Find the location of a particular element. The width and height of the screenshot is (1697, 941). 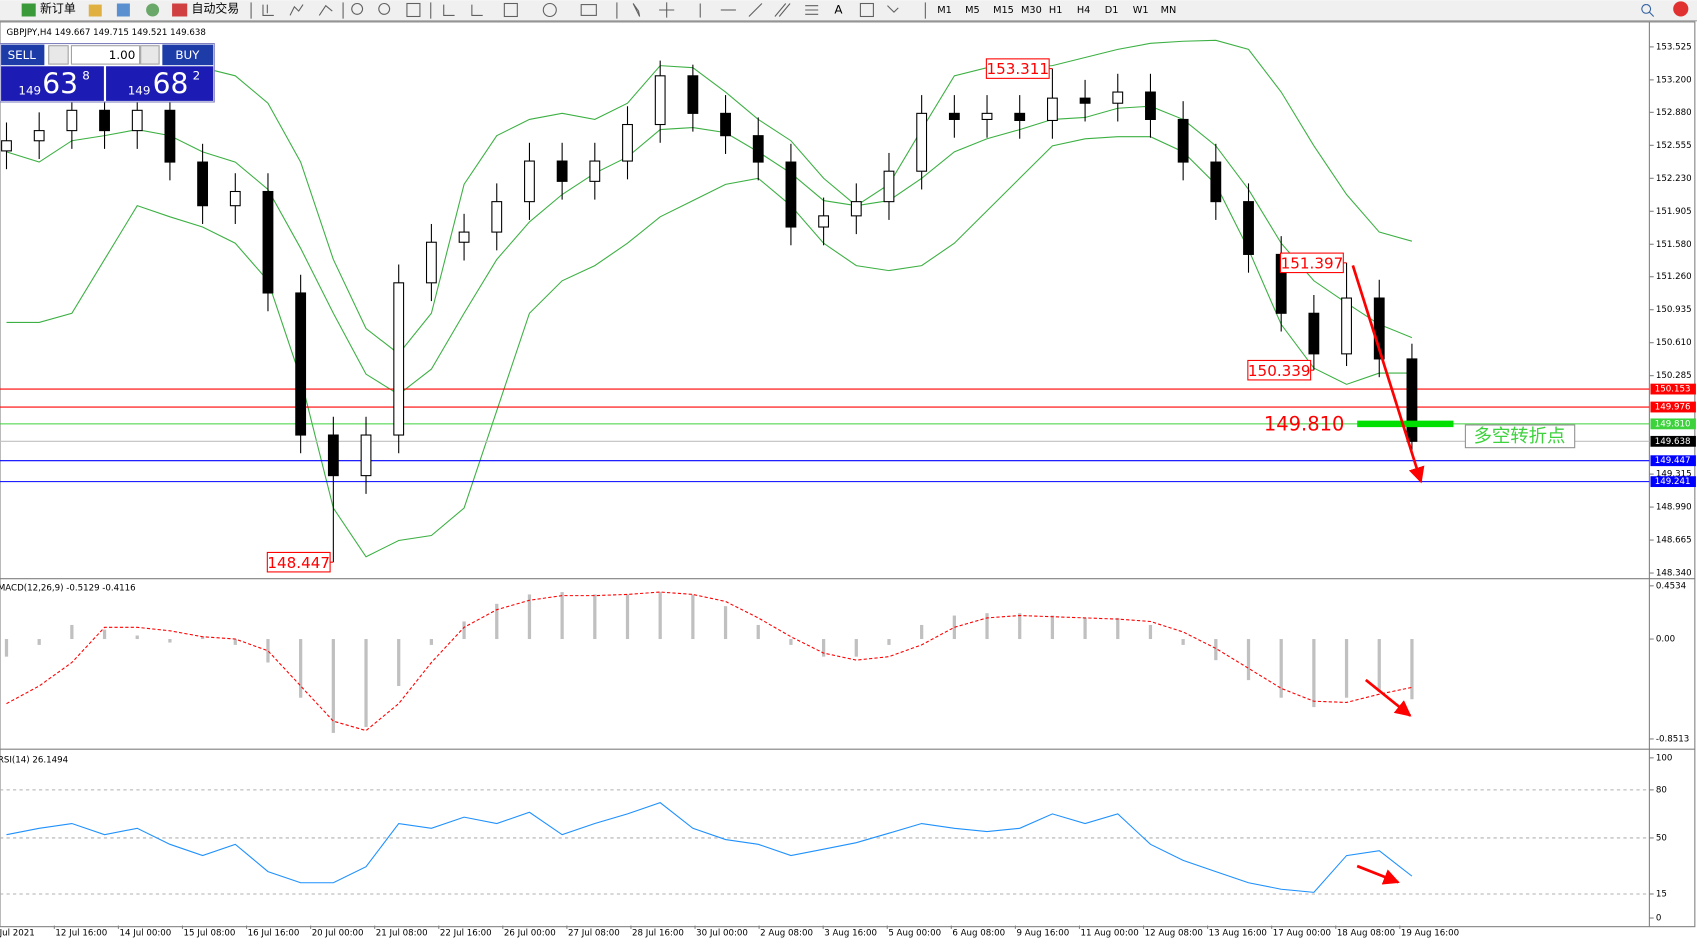

price-annotation: 148.447 is located at coordinates (298, 563).